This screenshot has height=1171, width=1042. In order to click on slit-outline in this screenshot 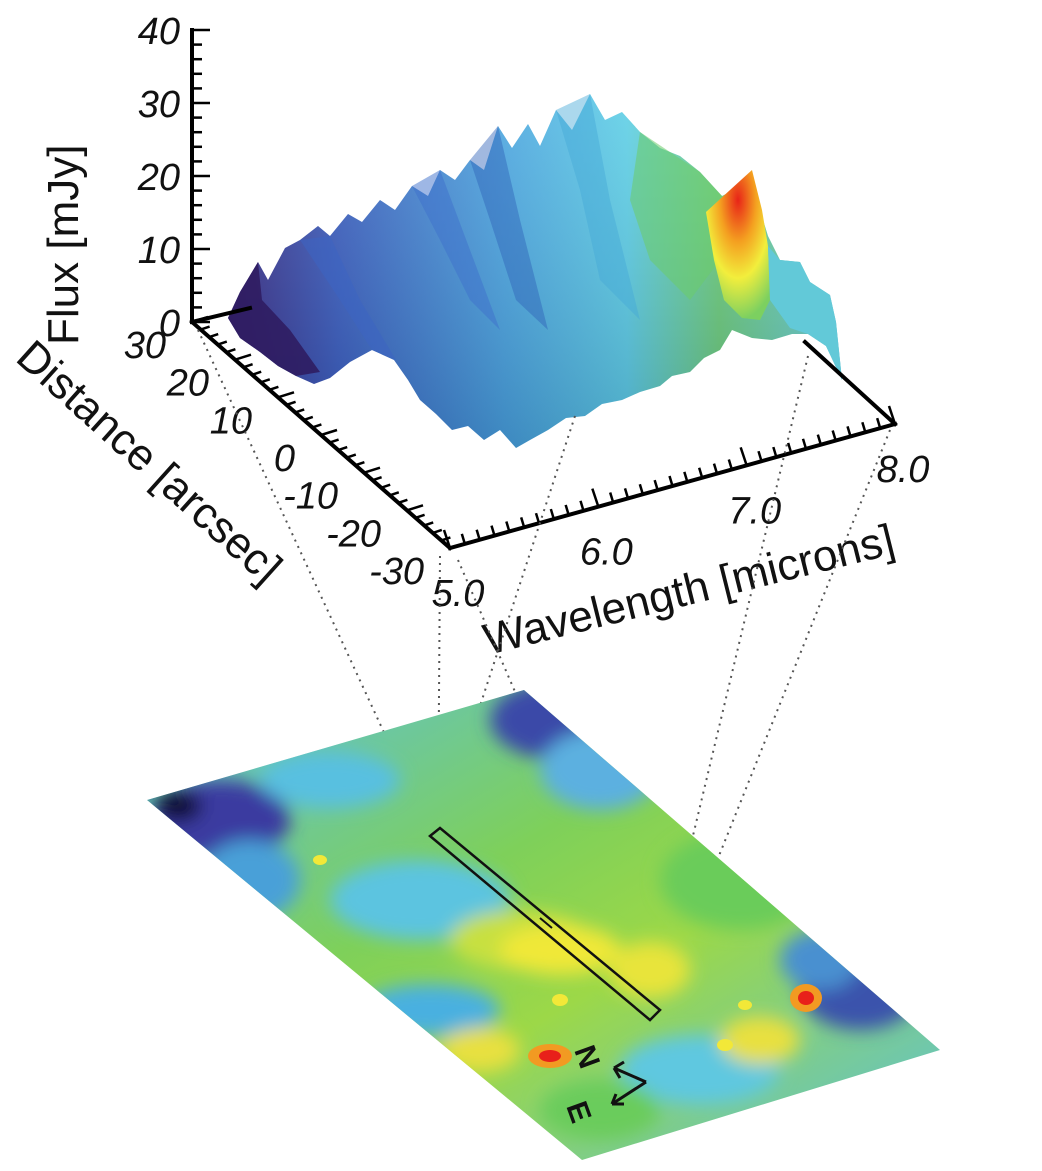, I will do `click(545, 924)`.